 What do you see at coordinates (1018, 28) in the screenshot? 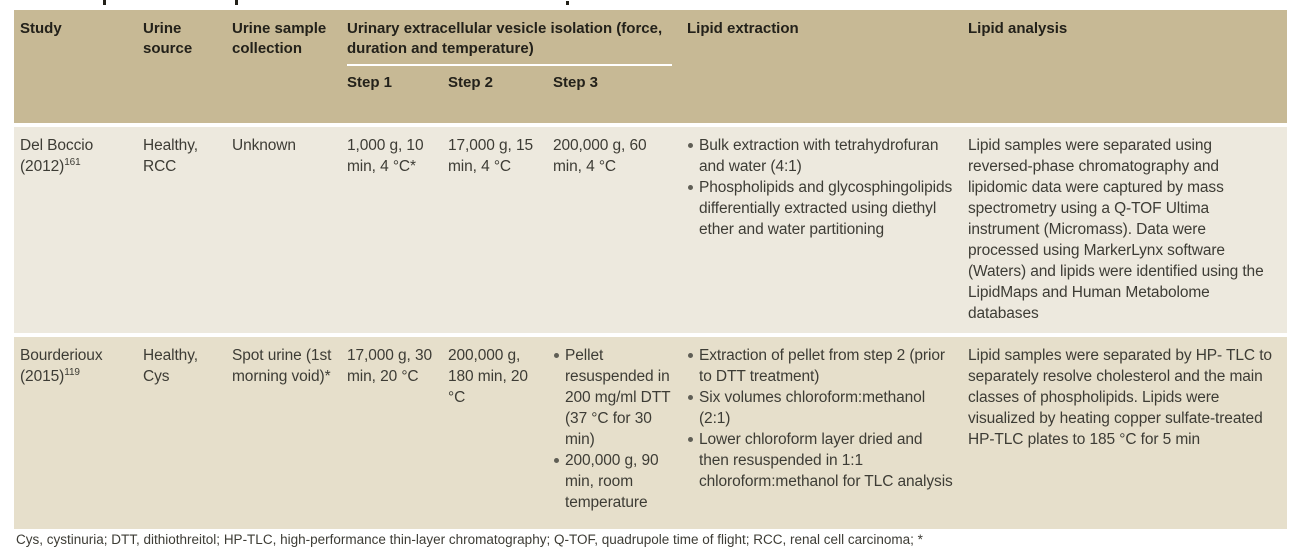
I see `header-lipid-analysis: Lipid analysis` at bounding box center [1018, 28].